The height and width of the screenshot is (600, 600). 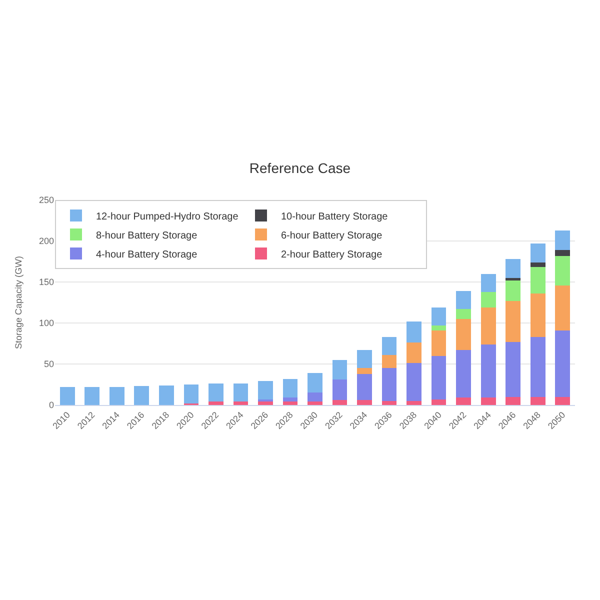 What do you see at coordinates (332, 254) in the screenshot?
I see `legend-label: 2-hour Battery Storage` at bounding box center [332, 254].